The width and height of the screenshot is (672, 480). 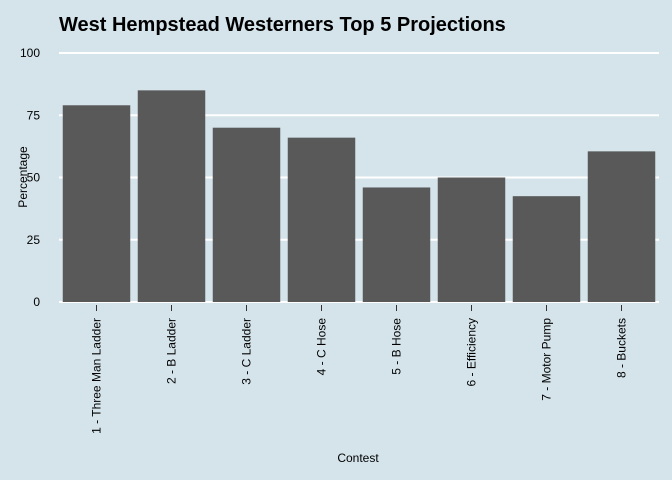 I want to click on x-axis-title: Contest, so click(x=358, y=458).